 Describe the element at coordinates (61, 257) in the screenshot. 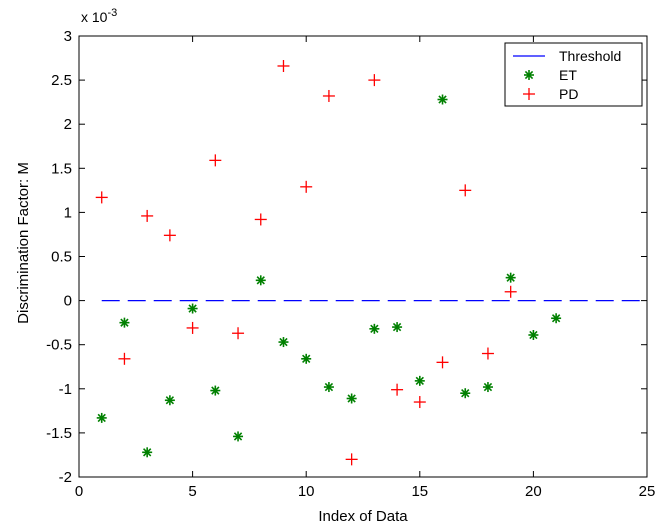

I see `y-tick-label: 0.5` at that location.